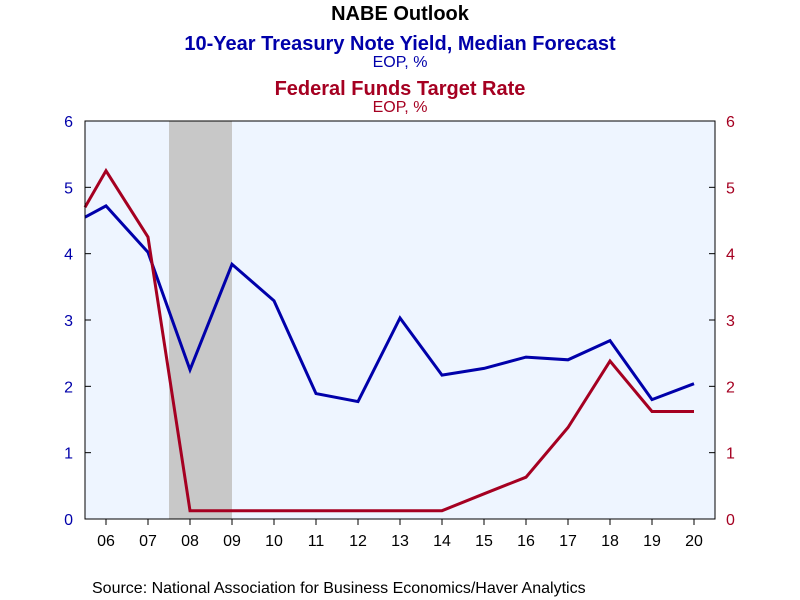  What do you see at coordinates (358, 541) in the screenshot?
I see `x-tick-label: 12` at bounding box center [358, 541].